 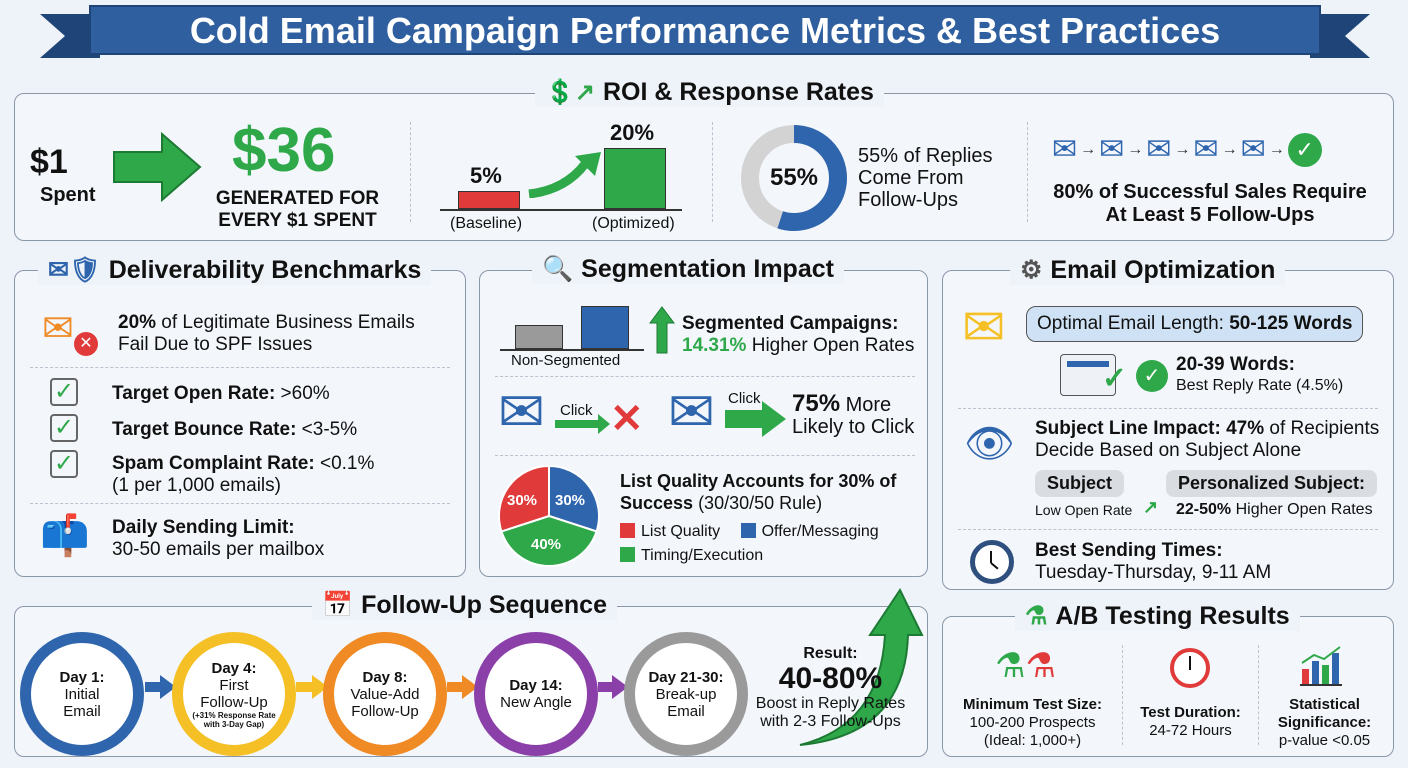 I want to click on magnifier-icon: 🔍, so click(x=558, y=269).